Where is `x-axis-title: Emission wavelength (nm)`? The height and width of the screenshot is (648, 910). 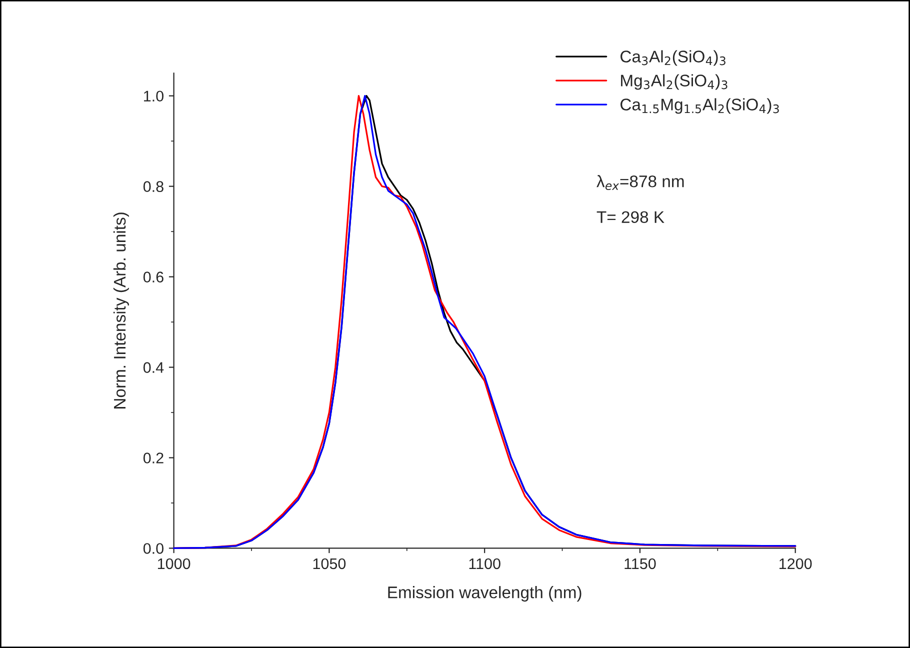
x-axis-title: Emission wavelength (nm) is located at coordinates (485, 594).